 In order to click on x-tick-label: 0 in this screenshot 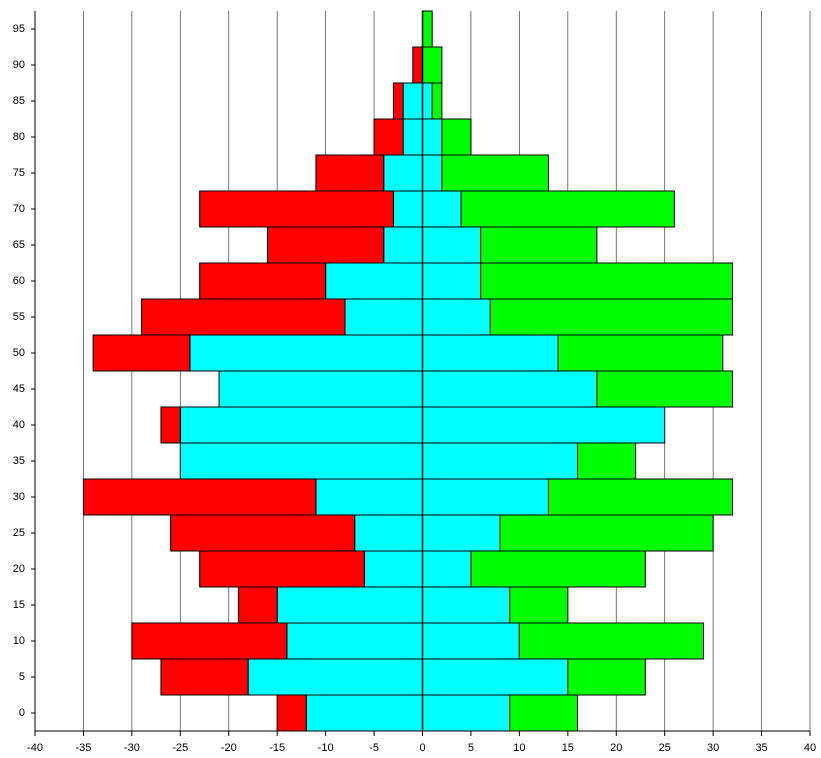, I will do `click(422, 748)`.